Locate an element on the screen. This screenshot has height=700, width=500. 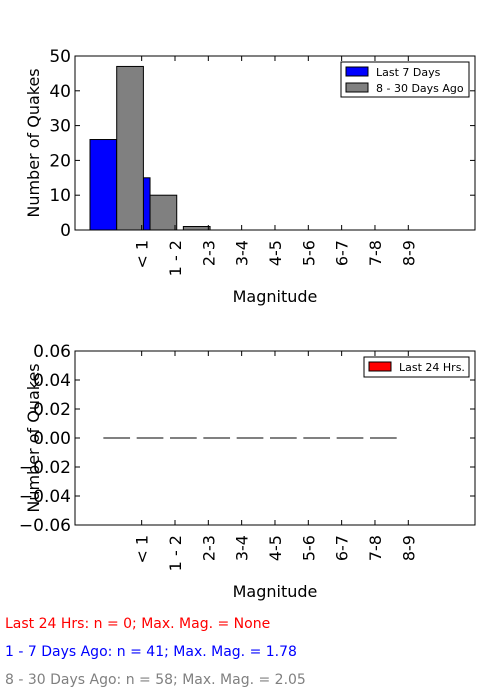
y-tick-label: 50 is located at coordinates (60, 57).